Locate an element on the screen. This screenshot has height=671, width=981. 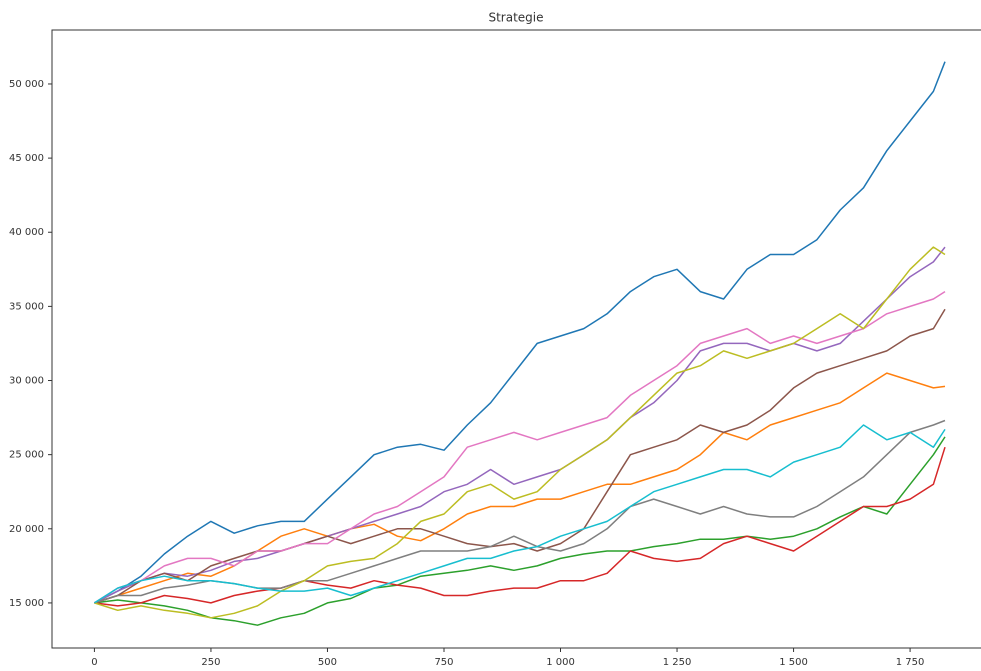
y-tick-label: 25 000 is located at coordinates (26, 455).